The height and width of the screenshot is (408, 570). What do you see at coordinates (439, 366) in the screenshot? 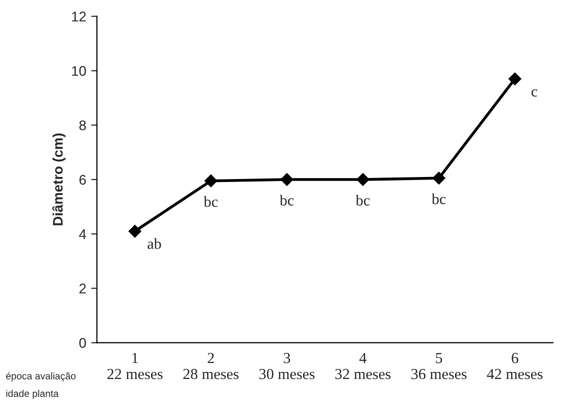
I see `x-tick-label: 5 36 meses` at bounding box center [439, 366].